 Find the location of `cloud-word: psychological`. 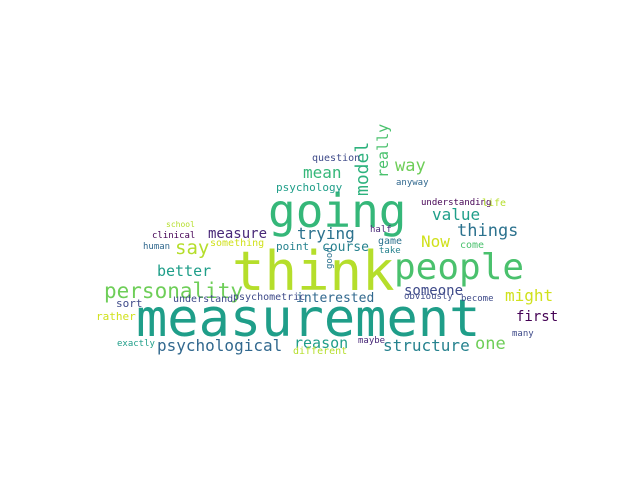

cloud-word: psychological is located at coordinates (220, 345).